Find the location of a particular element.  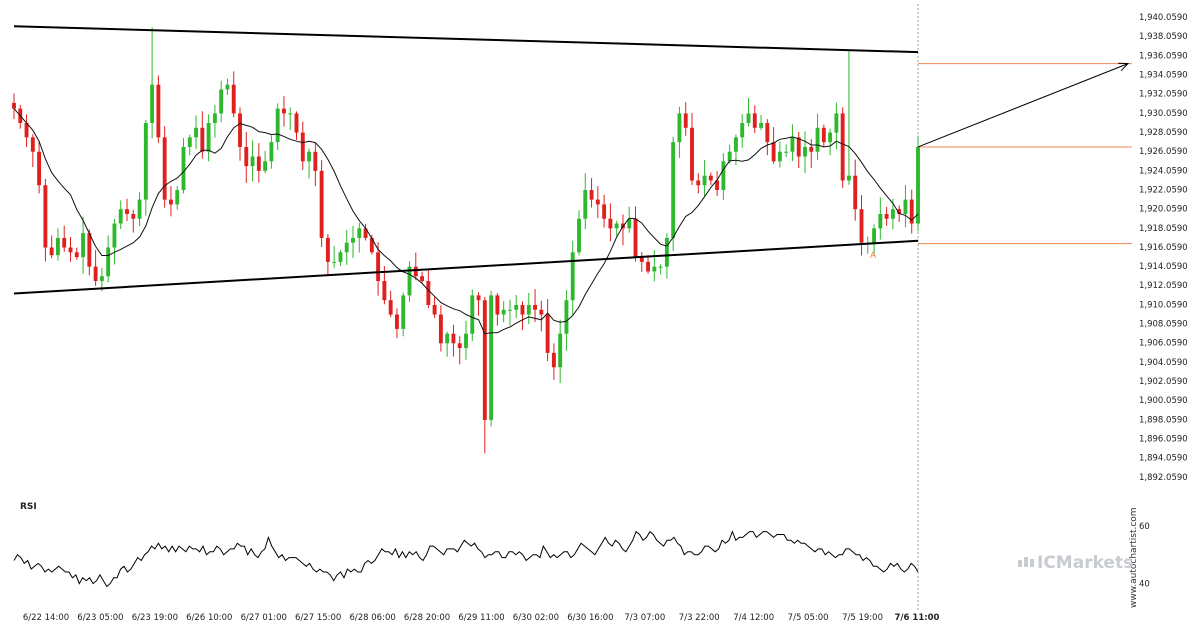

price-tick-label: 1,894.0590 is located at coordinates (1163, 459).